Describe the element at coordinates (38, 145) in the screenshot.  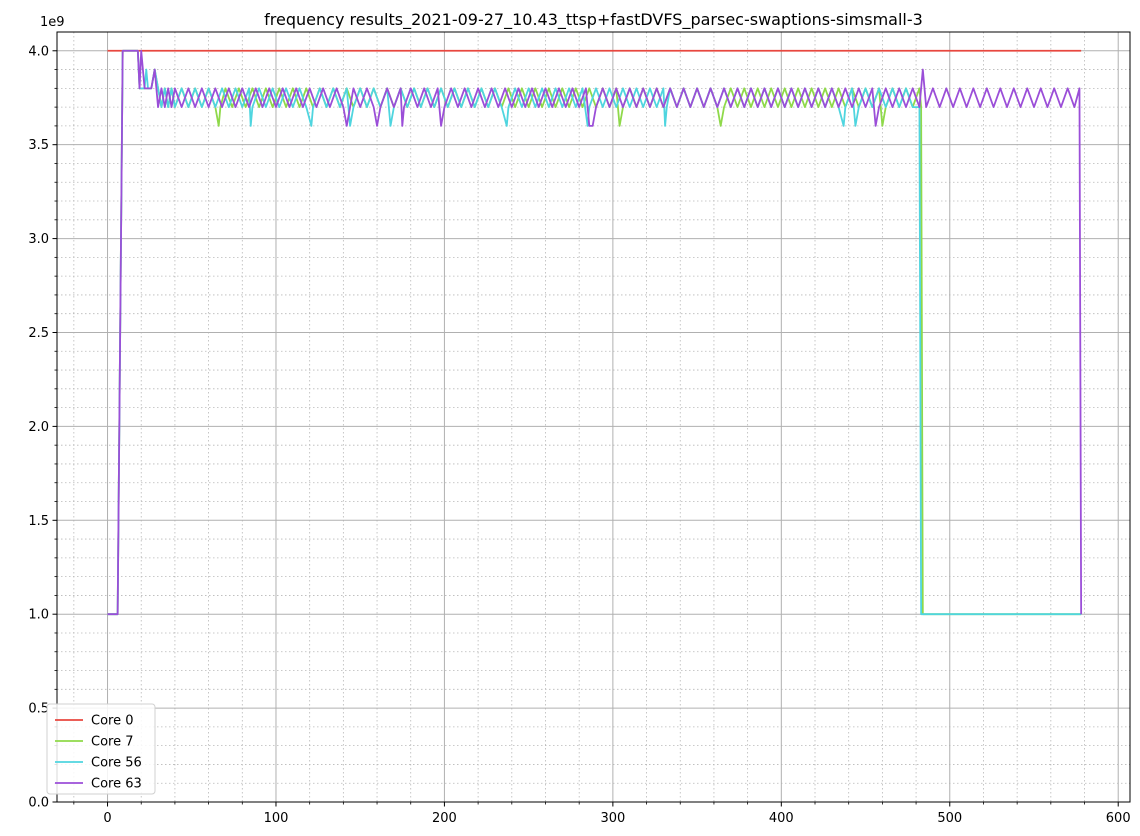
I see `y-tick-label: 3.5` at that location.